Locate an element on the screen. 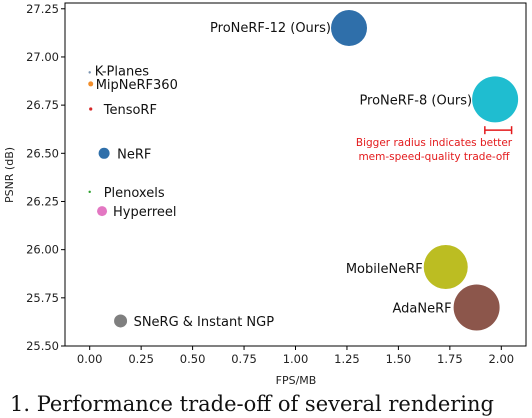 This screenshot has width=532, height=418. x-axis: 0.00 0.25 0.50 0.75 1.00 1.25 1.50 1.75 2.00 is located at coordinates (295, 356).